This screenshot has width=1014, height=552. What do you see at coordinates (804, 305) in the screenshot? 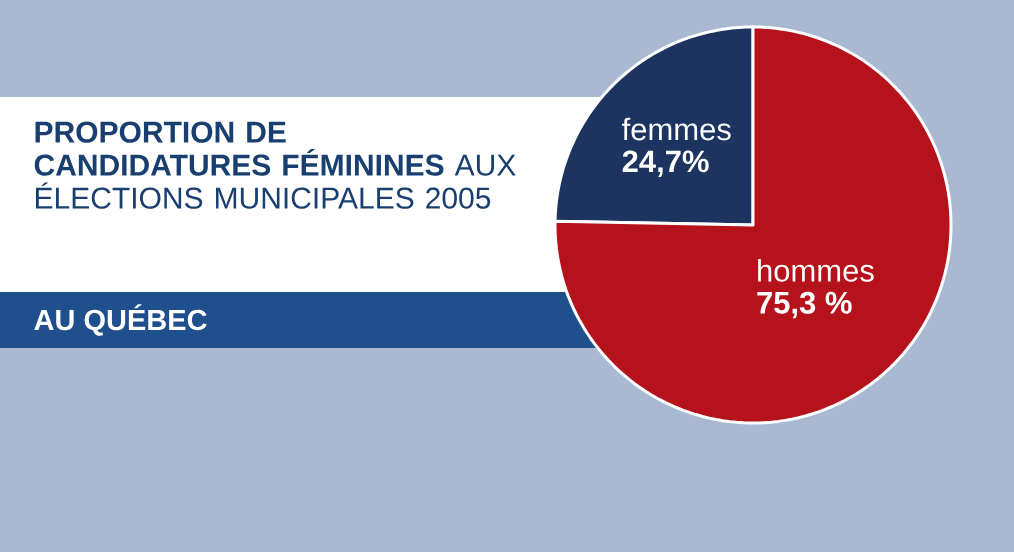
I see `data-label: 75,3 %` at bounding box center [804, 305].